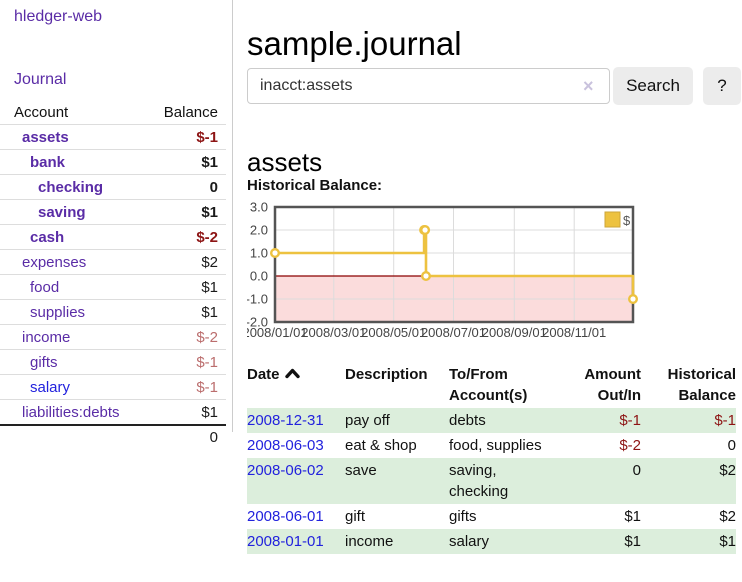 The image size is (742, 582). I want to click on account-link: income, so click(46, 337).